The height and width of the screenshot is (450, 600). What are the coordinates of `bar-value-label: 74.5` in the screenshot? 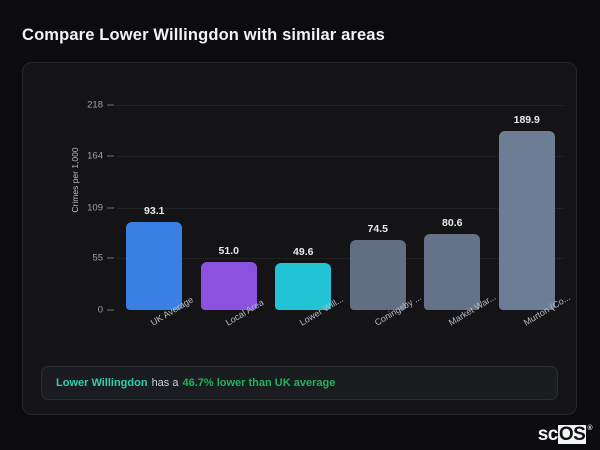 It's located at (377, 228).